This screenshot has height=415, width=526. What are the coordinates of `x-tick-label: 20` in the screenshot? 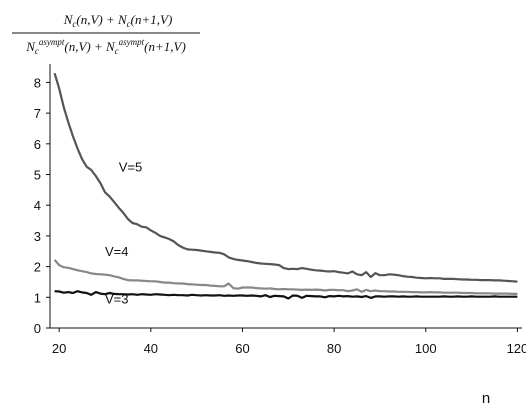 It's located at (59, 348).